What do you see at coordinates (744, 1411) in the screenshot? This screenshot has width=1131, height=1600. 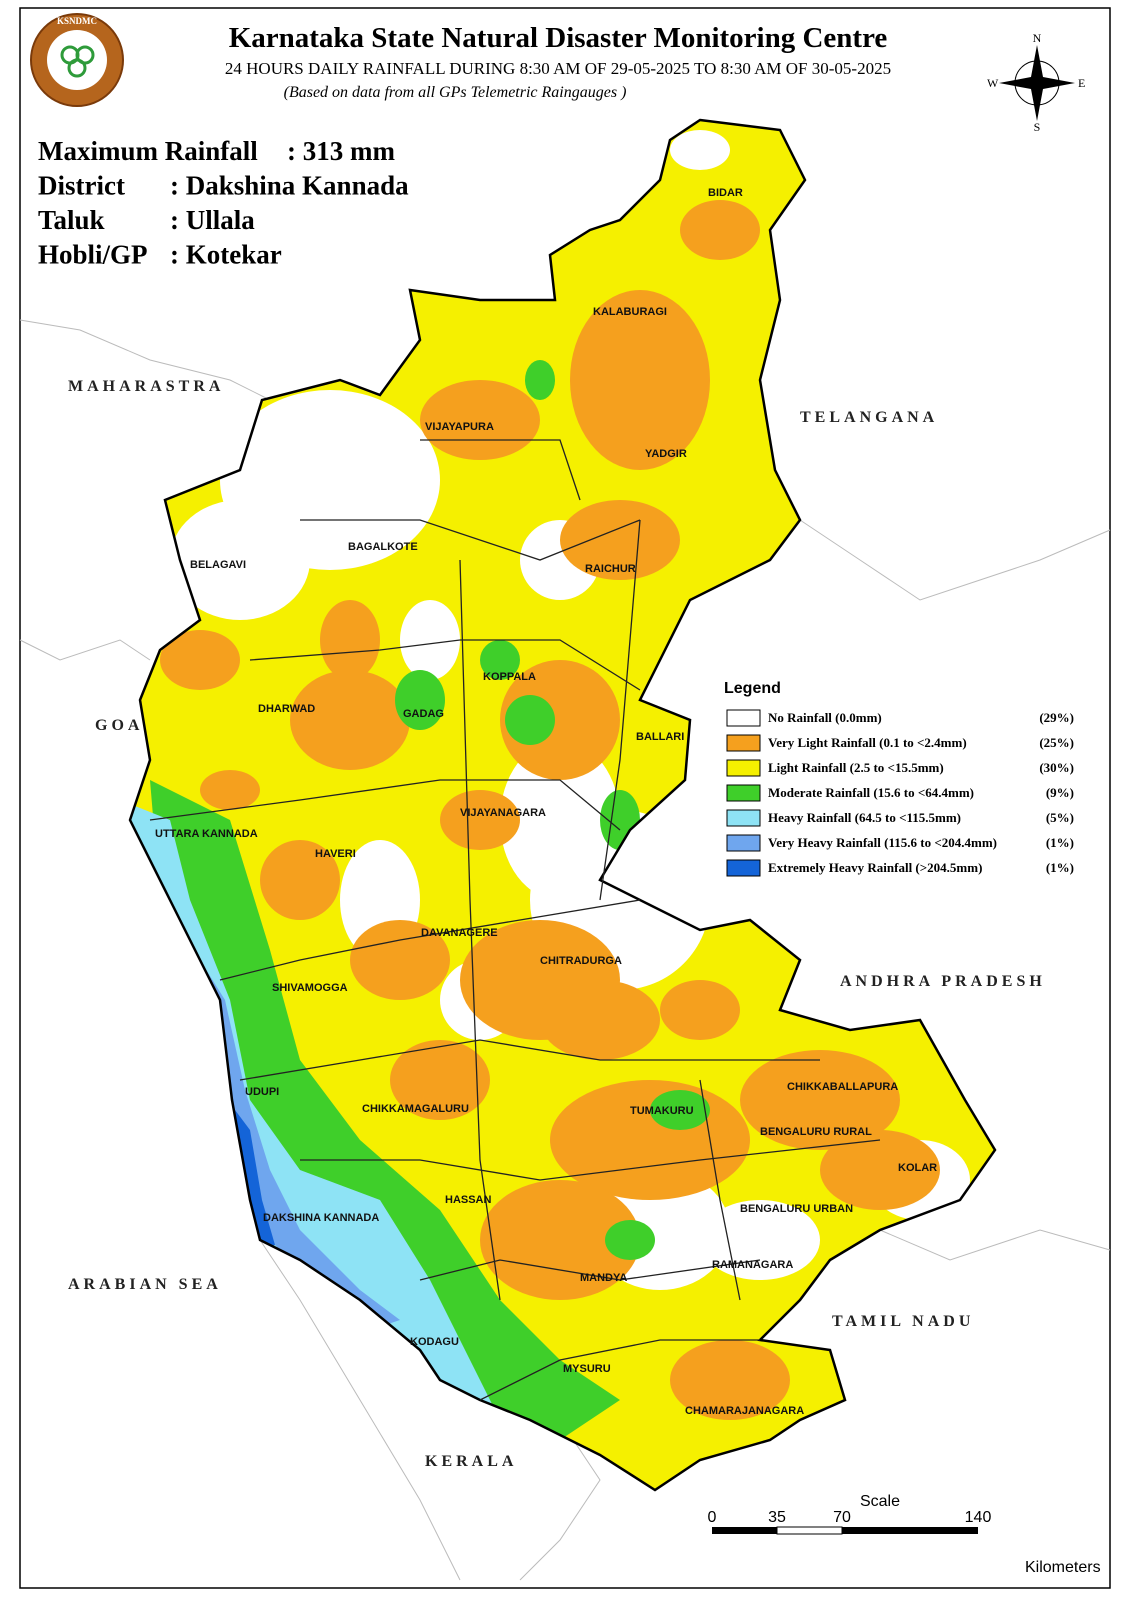 I see `district-label: CHAMARAJANAGARA` at bounding box center [744, 1411].